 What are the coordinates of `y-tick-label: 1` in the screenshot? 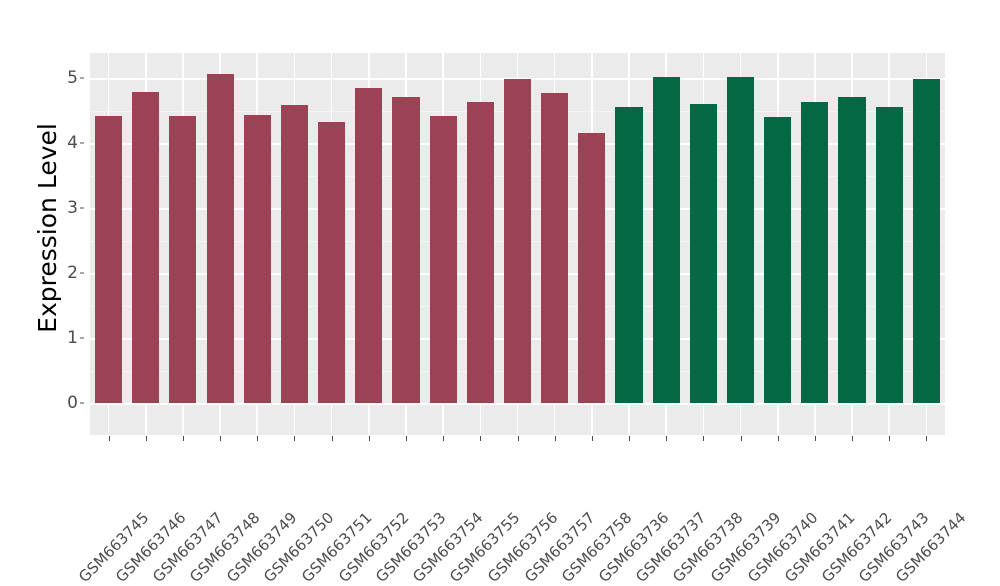 It's located at (72, 338).